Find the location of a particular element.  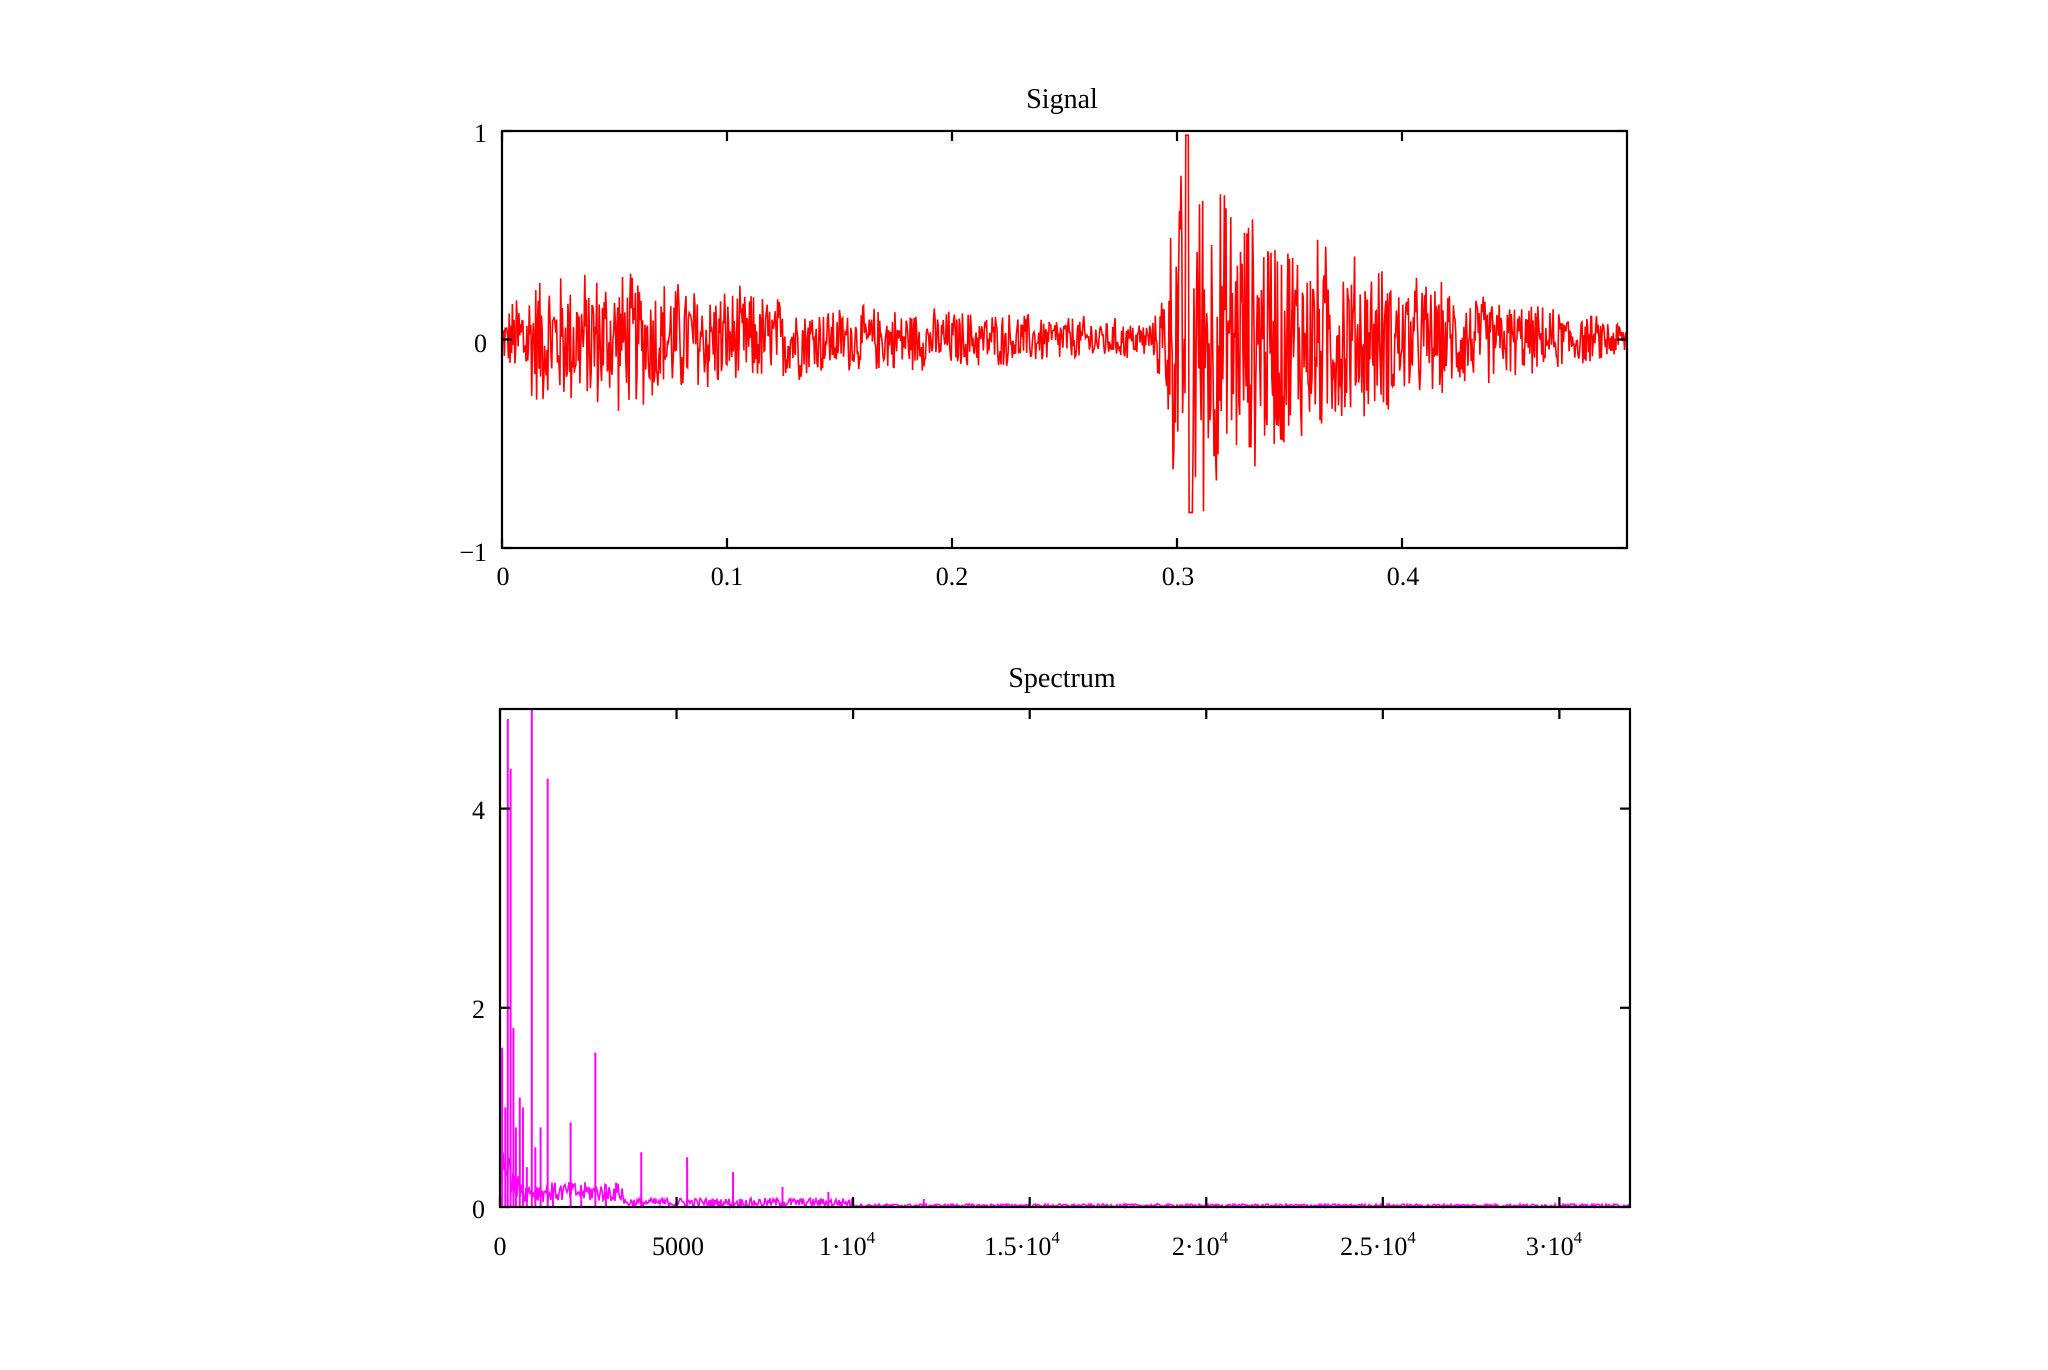

spectrum-noise-floor is located at coordinates (1065, 1181).